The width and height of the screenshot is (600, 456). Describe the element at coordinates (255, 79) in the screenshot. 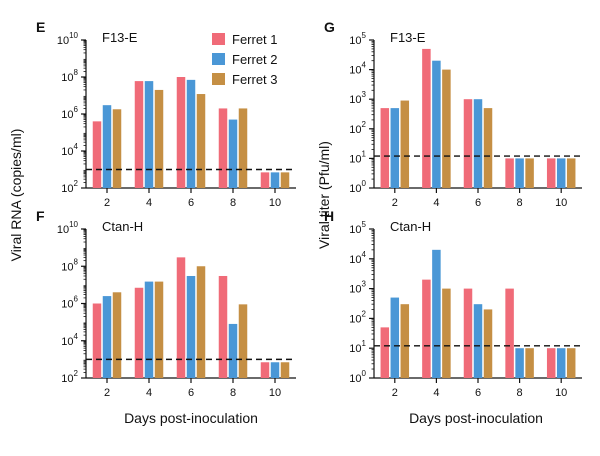

I see `legend-label: Ferret 3` at that location.